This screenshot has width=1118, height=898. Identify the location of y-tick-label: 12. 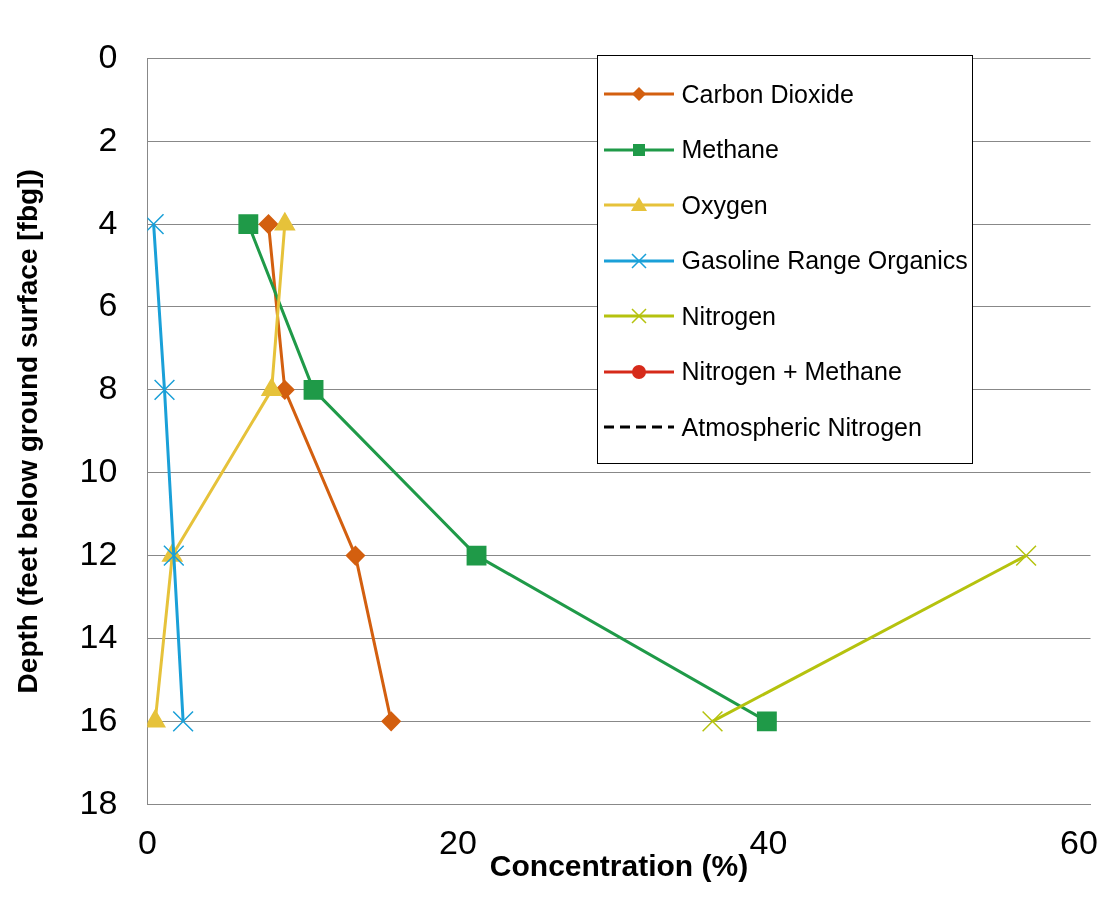
(98, 552).